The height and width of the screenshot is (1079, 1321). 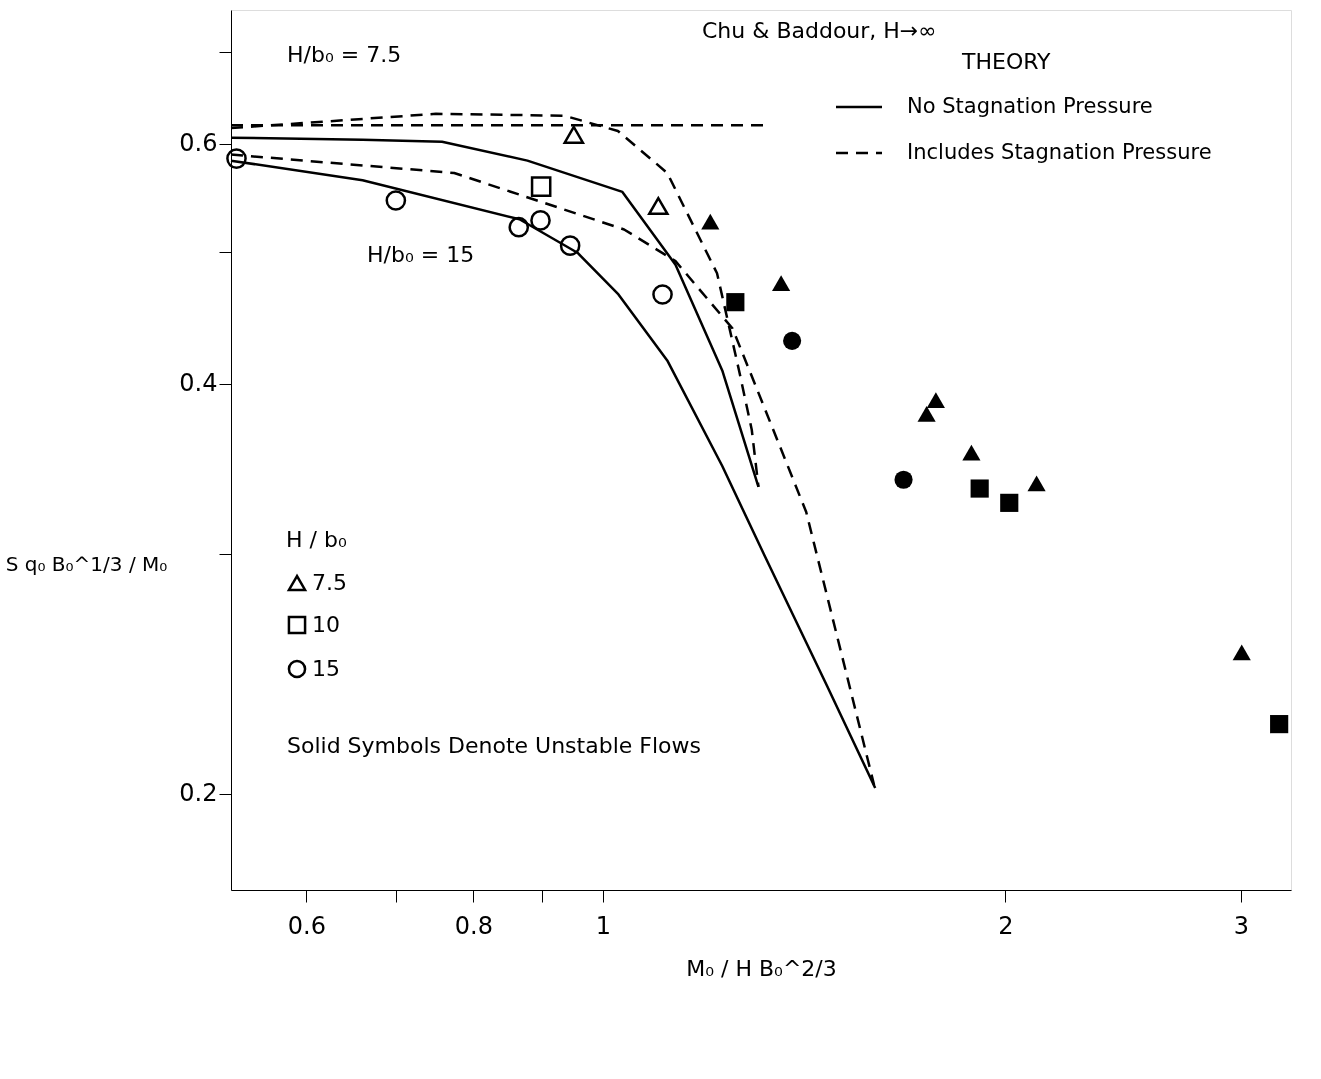 What do you see at coordinates (329, 582) in the screenshot?
I see `legend-label: 7.5` at bounding box center [329, 582].